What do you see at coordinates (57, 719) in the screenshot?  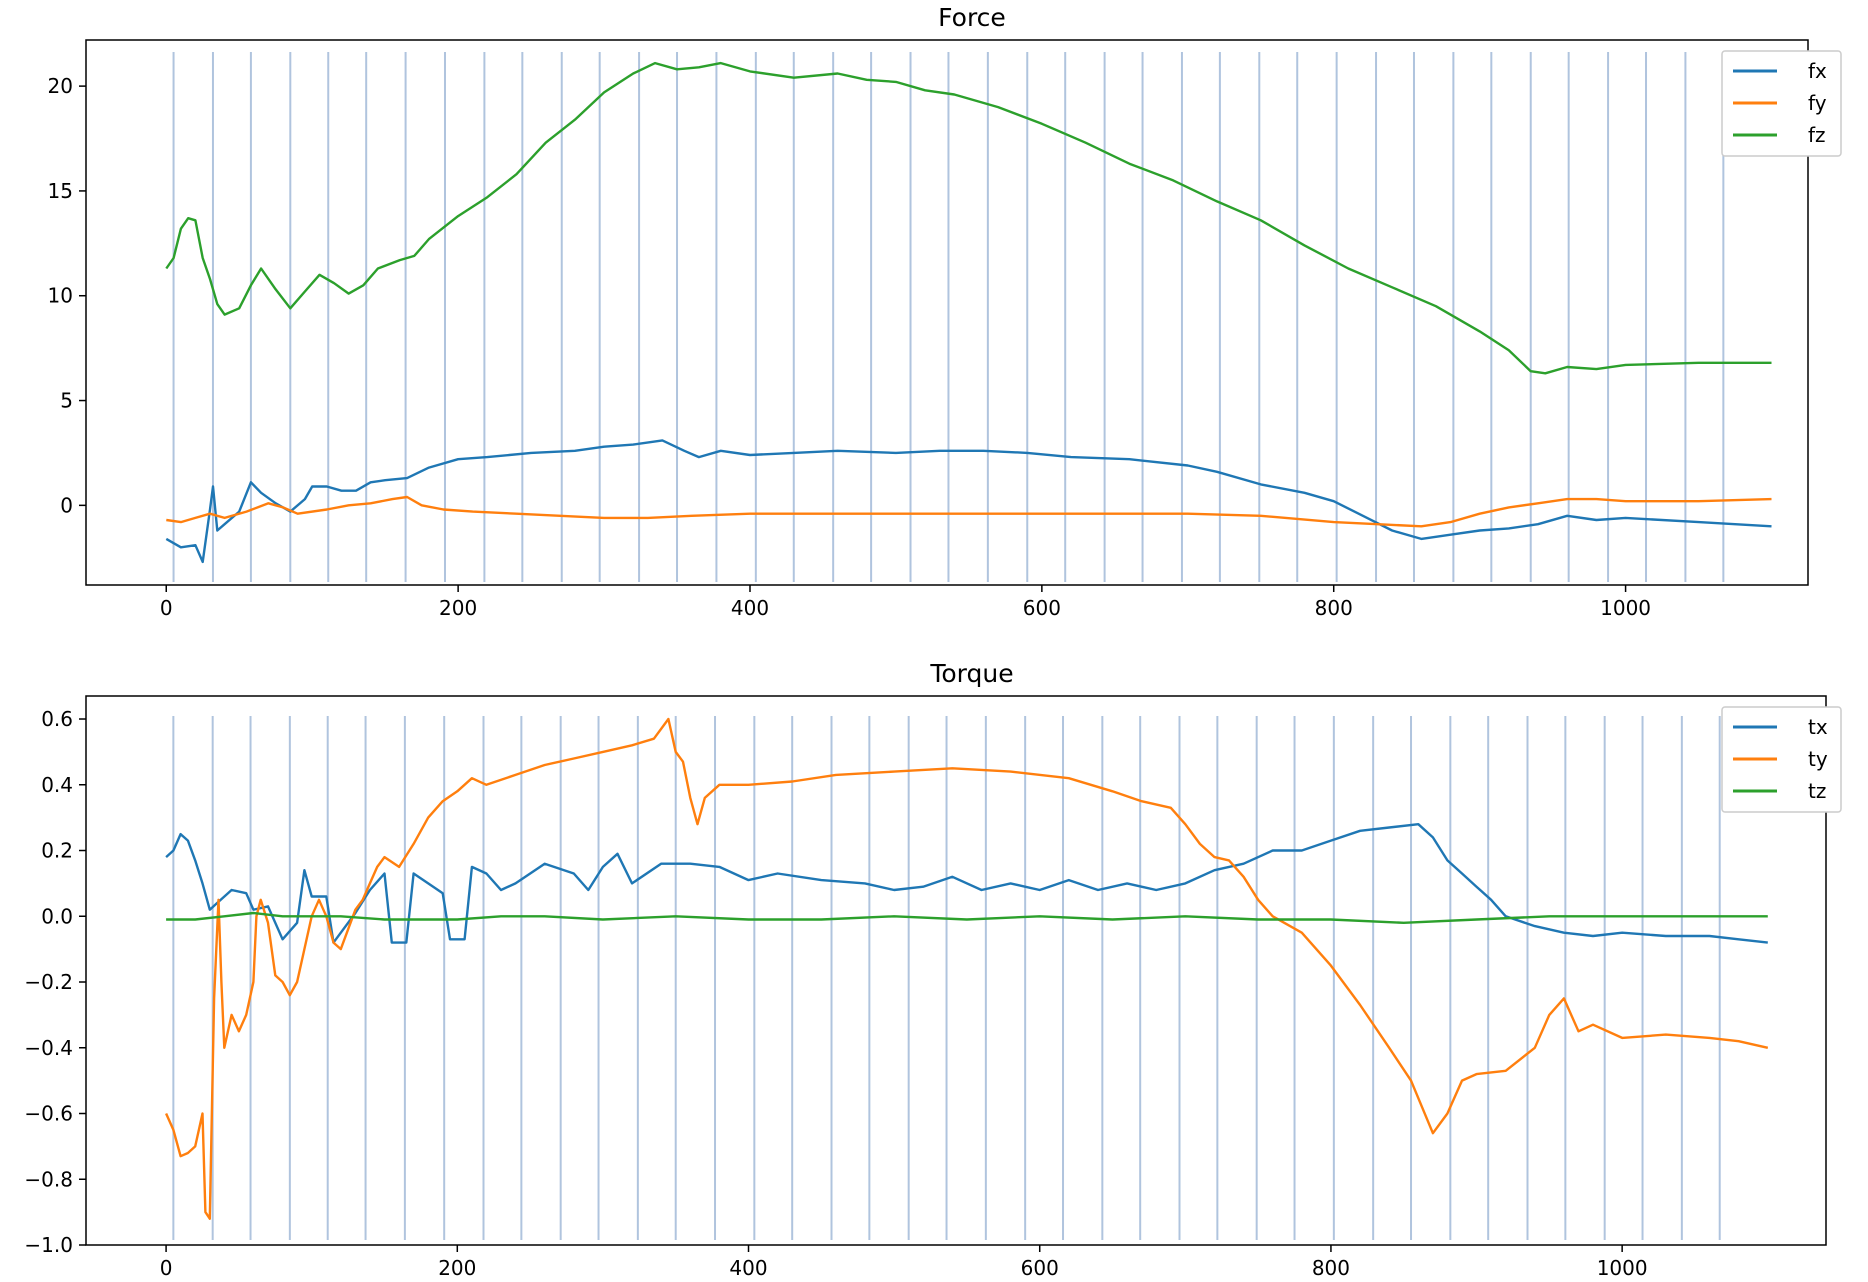 I see `torque-y-tick-label: 0.6` at bounding box center [57, 719].